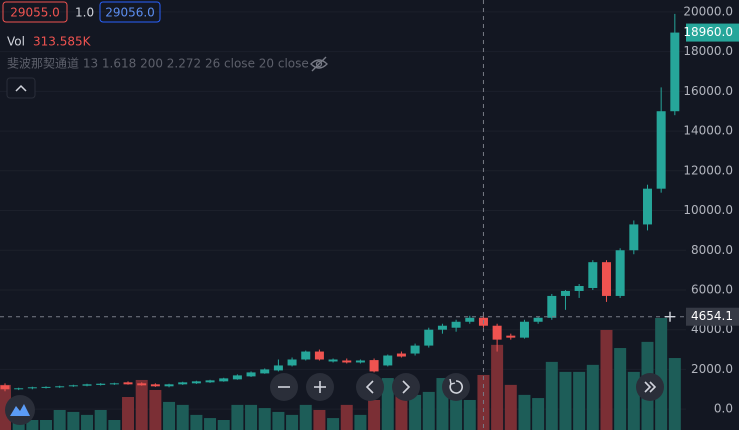 The height and width of the screenshot is (430, 739). What do you see at coordinates (21, 88) in the screenshot?
I see `collapse-button` at bounding box center [21, 88].